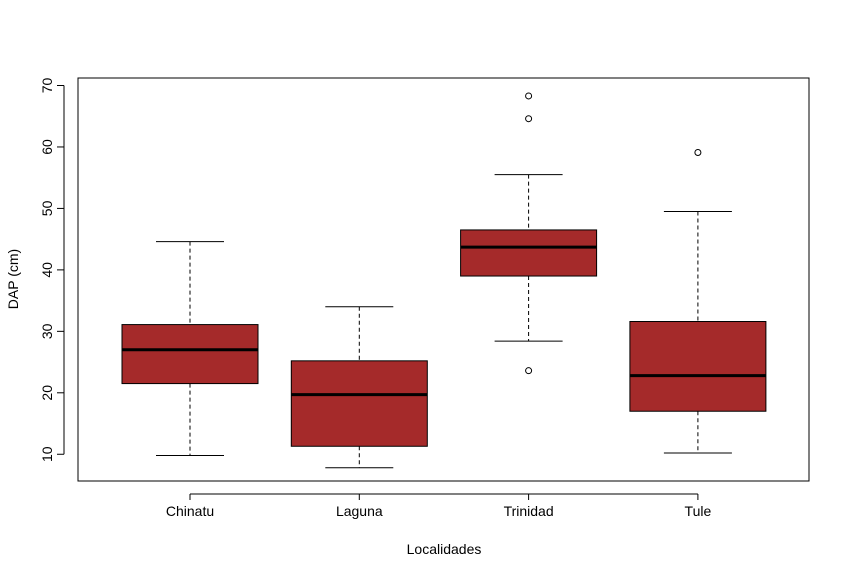  I want to click on y-tick-label: 50, so click(47, 208).